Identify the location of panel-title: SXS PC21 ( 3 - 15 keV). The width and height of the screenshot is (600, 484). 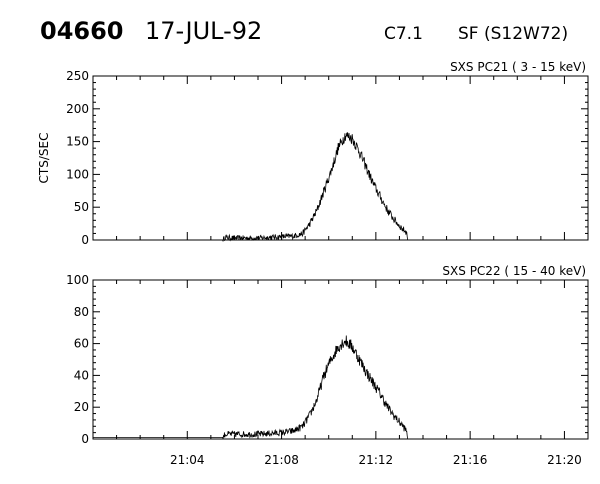
(518, 67).